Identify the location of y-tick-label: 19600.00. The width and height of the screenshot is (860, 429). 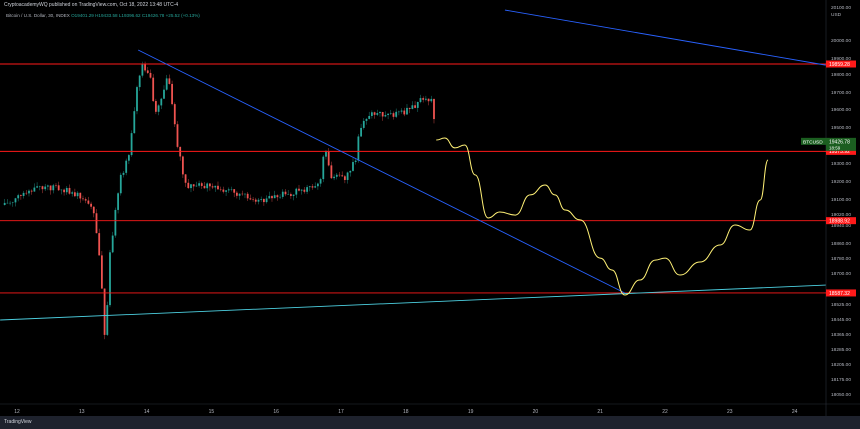
(841, 110).